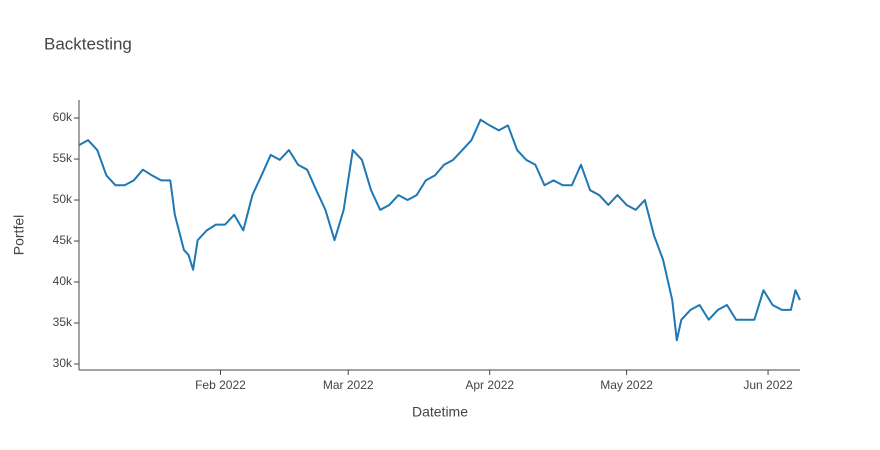 This screenshot has height=450, width=880. I want to click on y-tick-label: 40k, so click(63, 281).